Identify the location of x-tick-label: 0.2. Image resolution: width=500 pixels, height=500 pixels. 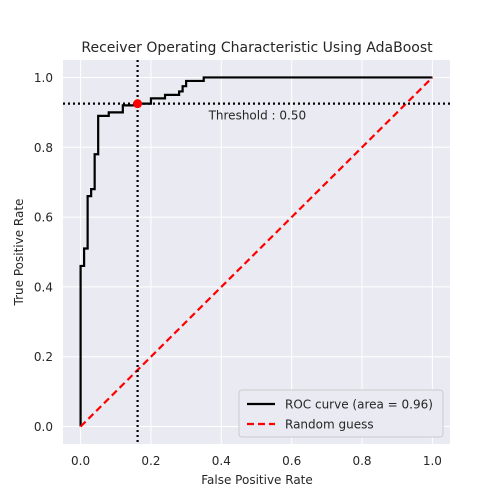
(150, 461).